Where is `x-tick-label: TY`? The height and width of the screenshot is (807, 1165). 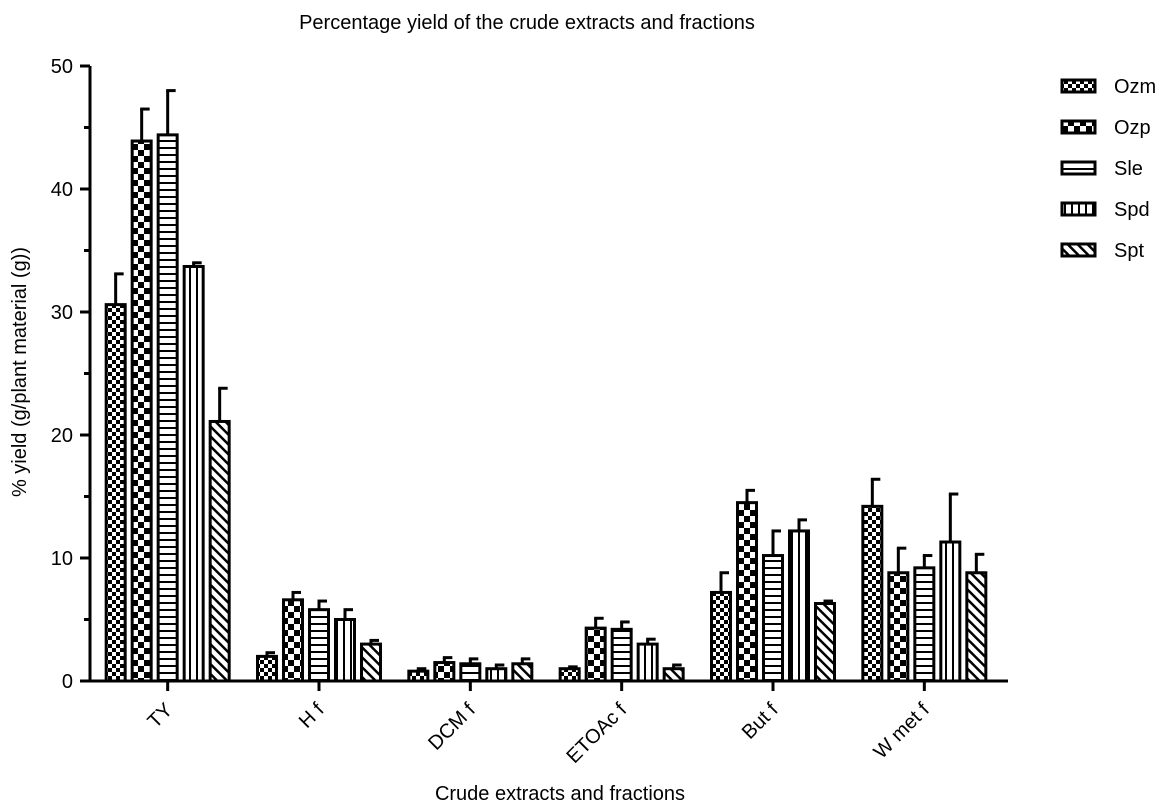
x-tick-label: TY is located at coordinates (161, 716).